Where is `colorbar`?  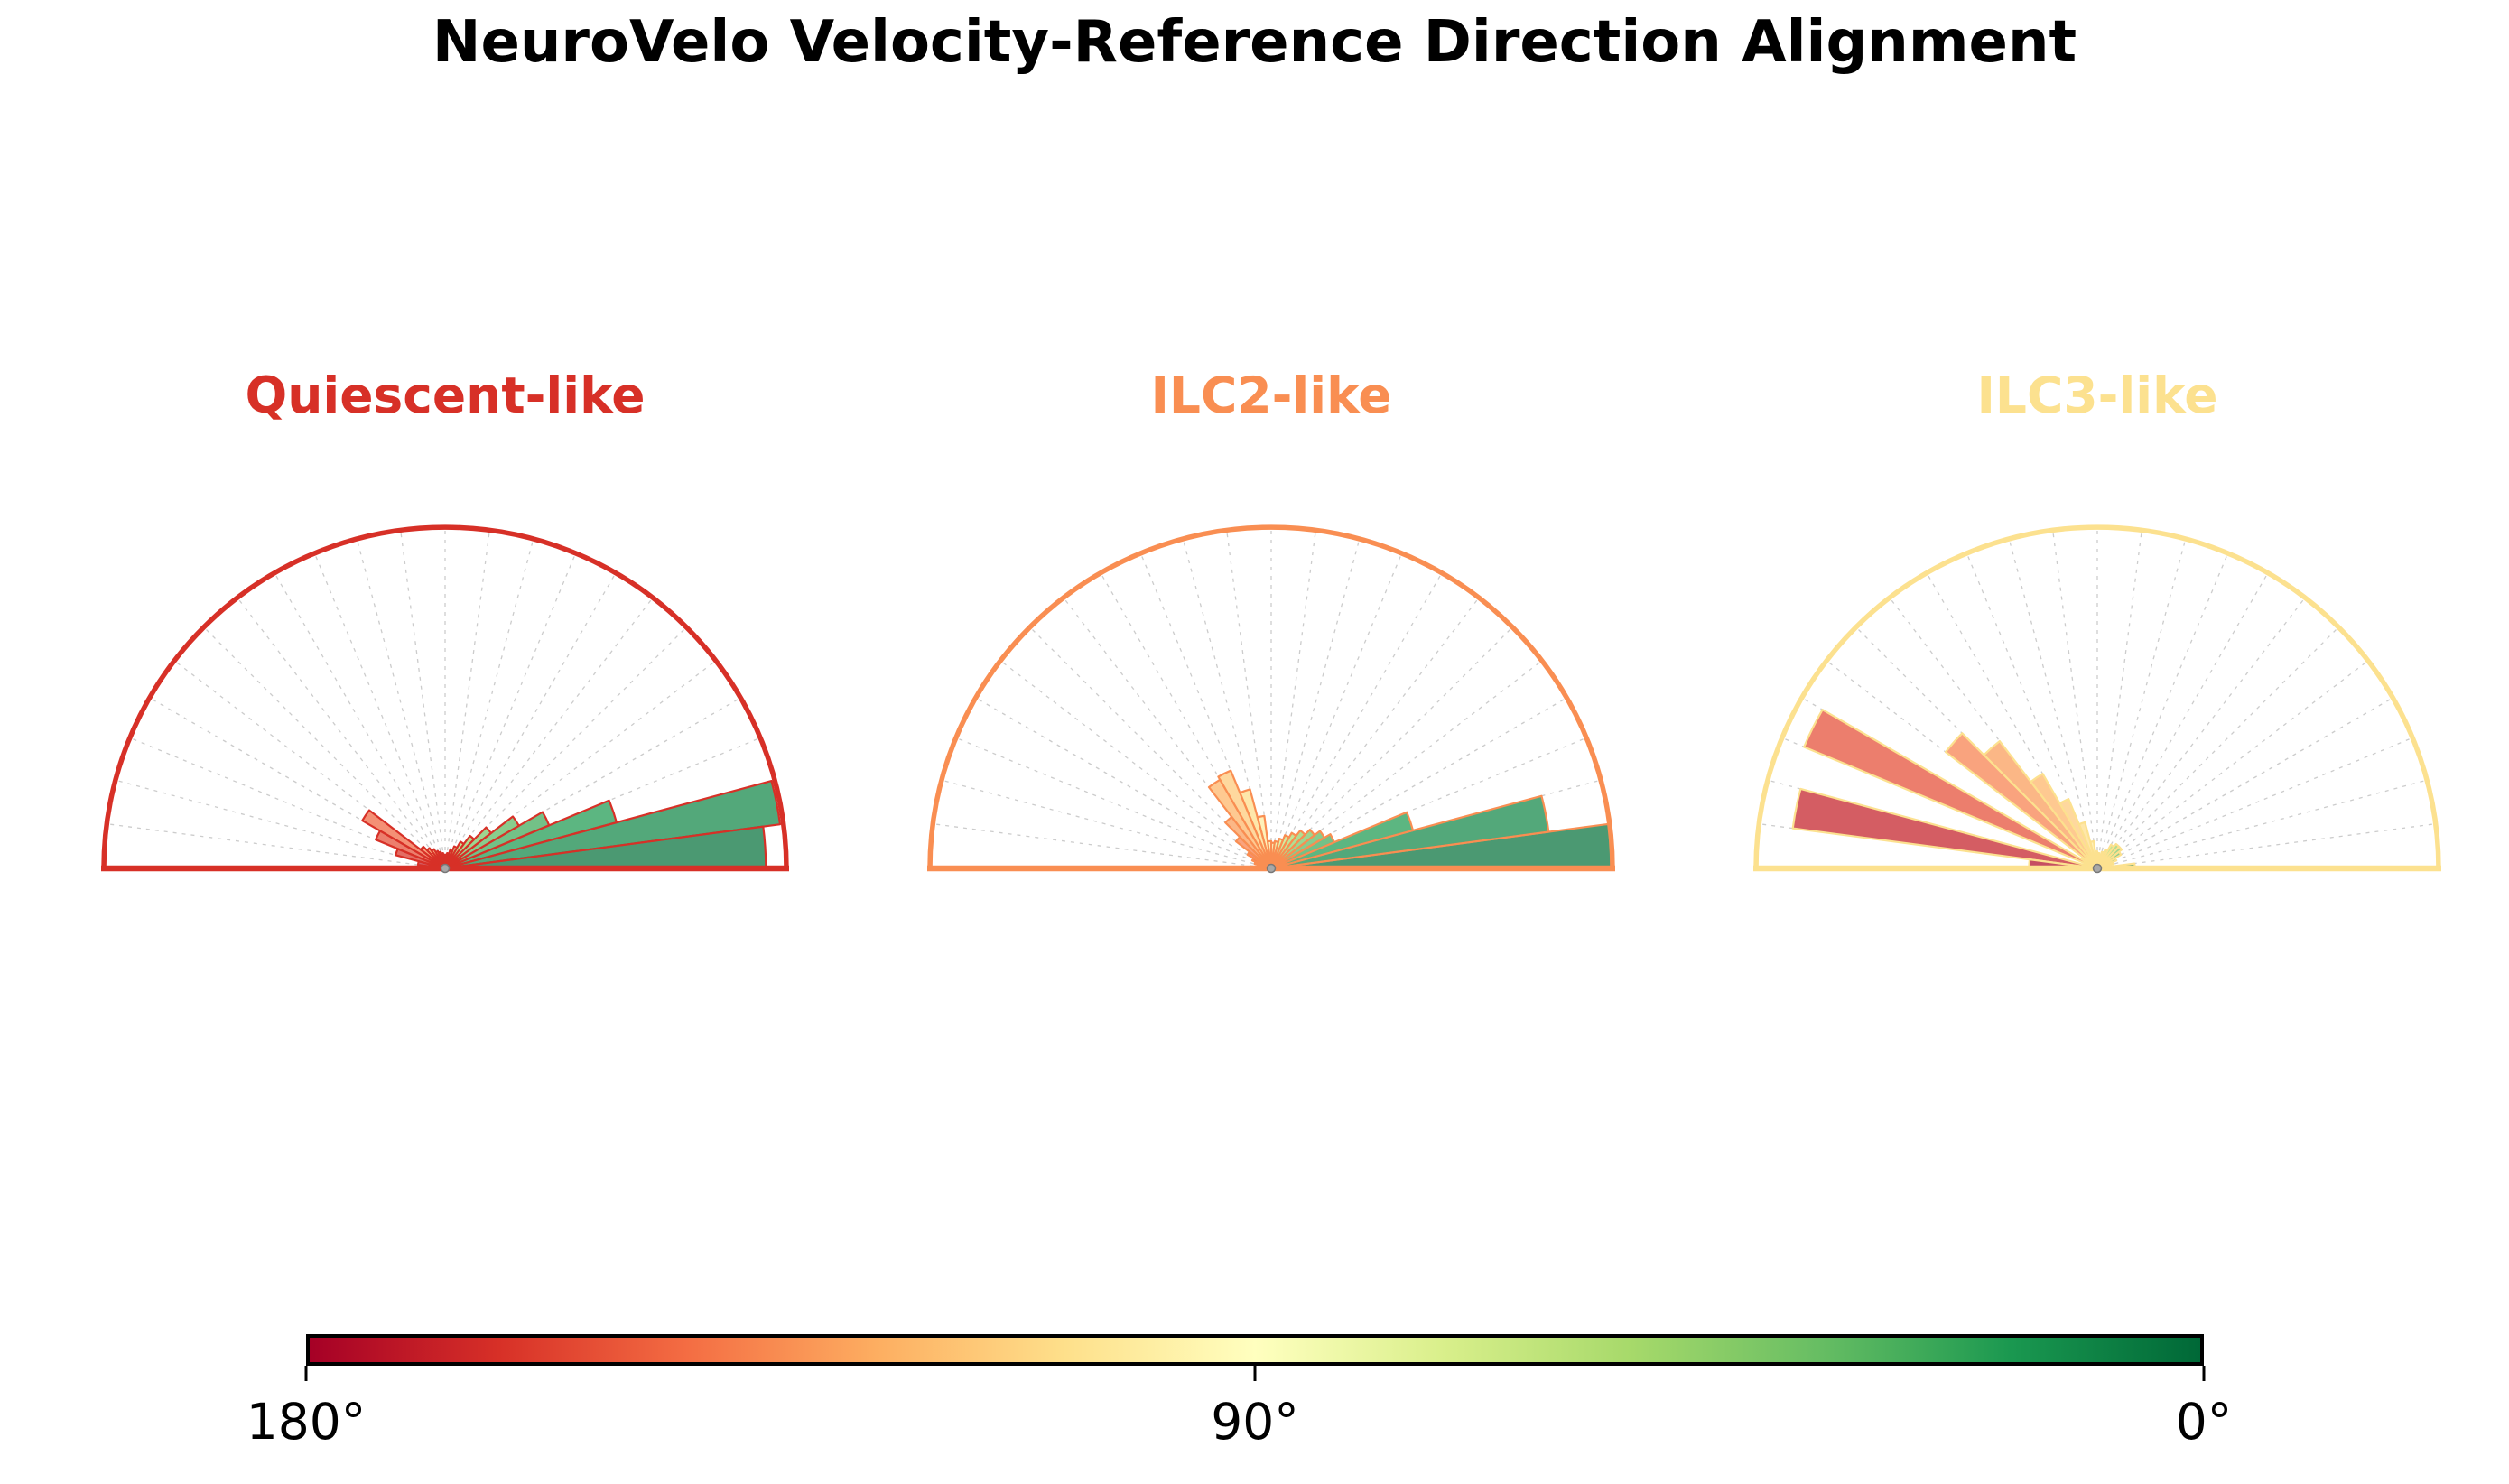
colorbar is located at coordinates (1255, 1350).